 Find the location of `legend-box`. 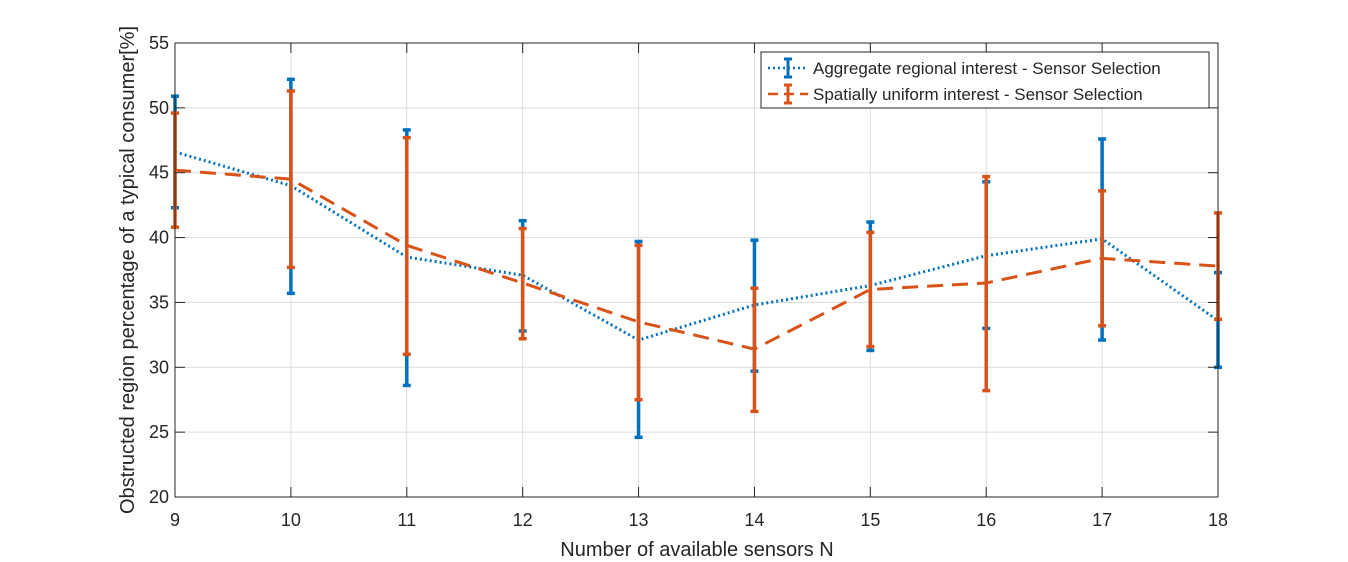

legend-box is located at coordinates (985, 80).